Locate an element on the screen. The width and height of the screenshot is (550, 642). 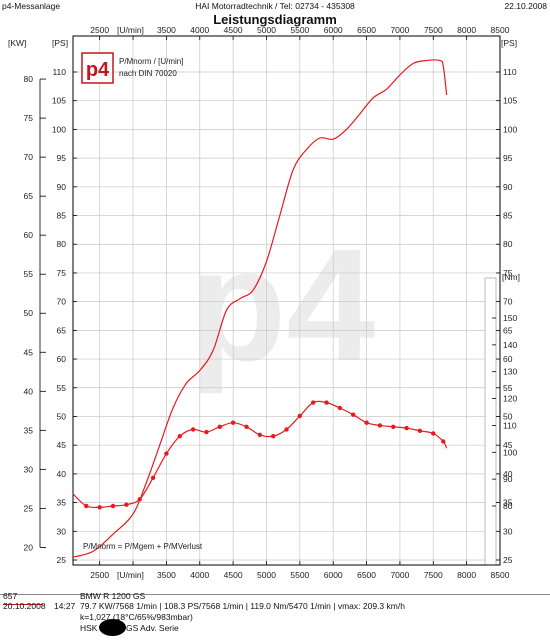
ps-tick-label-left: 50 is located at coordinates (62, 416).